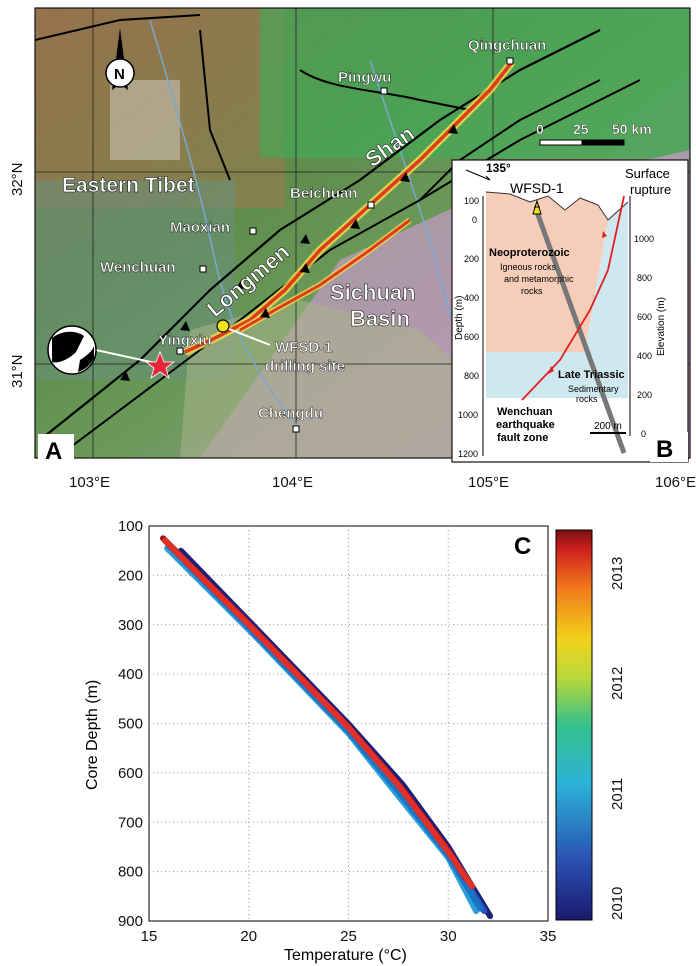 The height and width of the screenshot is (966, 696). Describe the element at coordinates (304, 347) in the screenshot. I see `drilling-site-label: WFSD-1` at that location.